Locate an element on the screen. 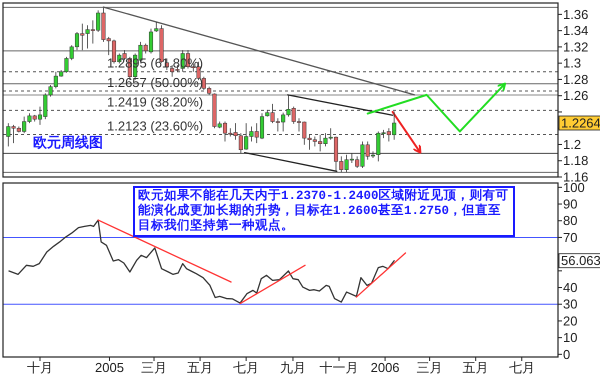 Image resolution: width=600 pixels, height=378 pixels. y-tick-label: 1.3 is located at coordinates (572, 63).